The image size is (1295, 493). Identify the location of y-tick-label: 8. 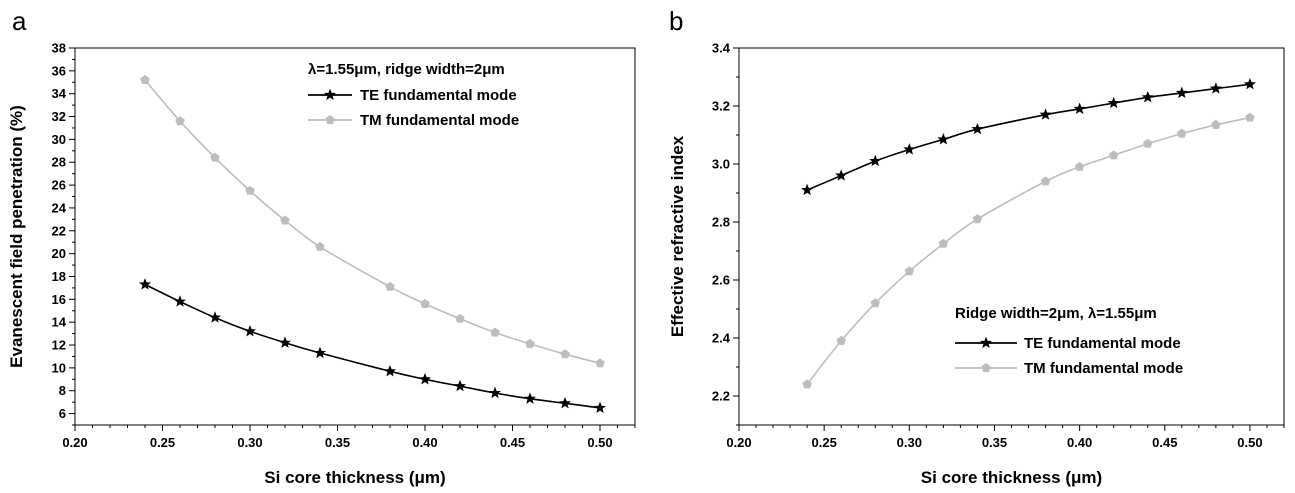
(62, 390).